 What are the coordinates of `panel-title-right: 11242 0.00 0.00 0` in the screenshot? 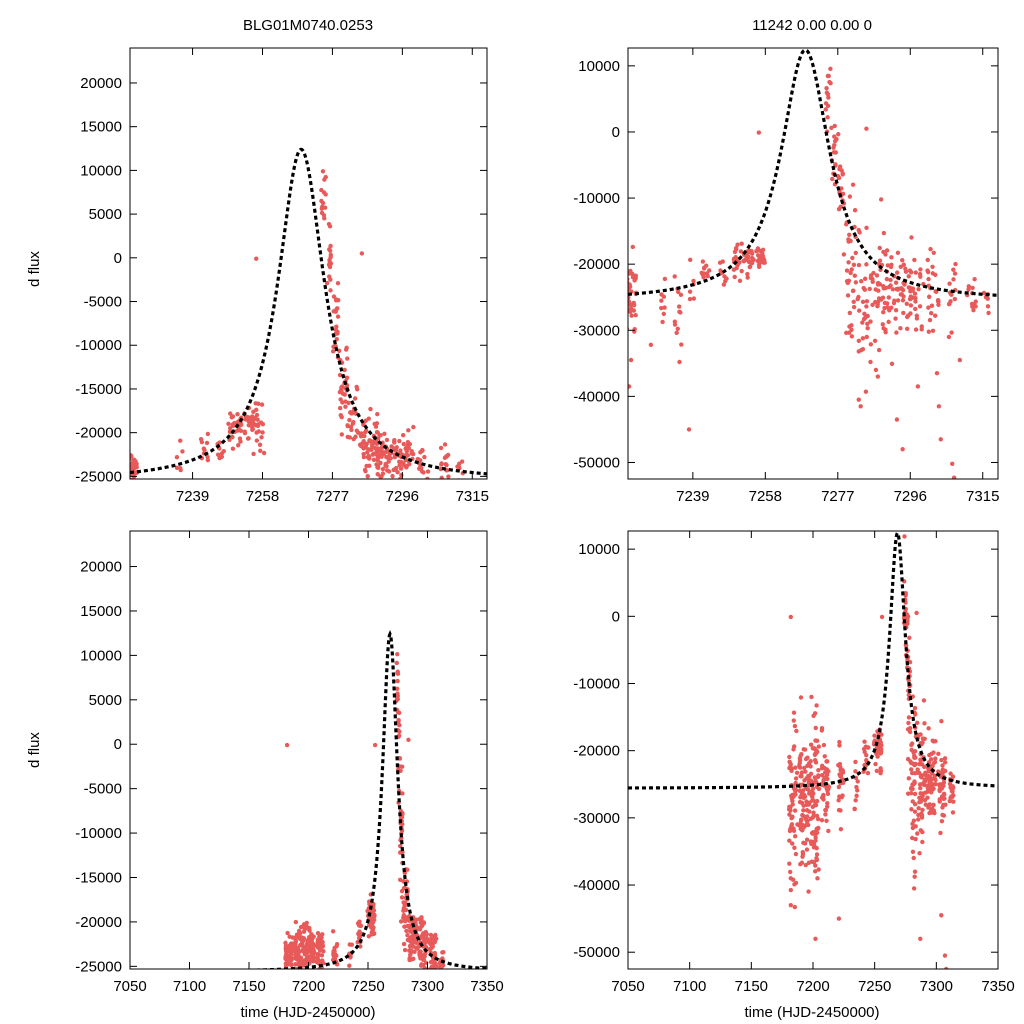 It's located at (812, 25).